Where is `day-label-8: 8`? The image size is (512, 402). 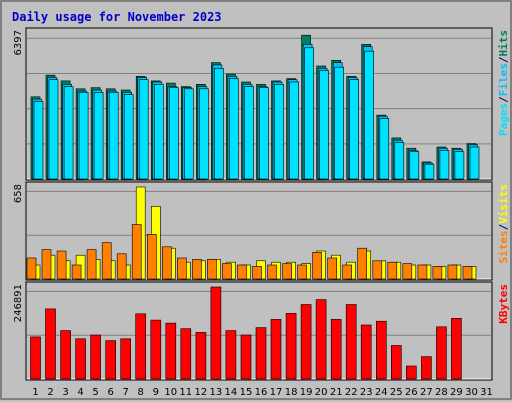
day-label-8: 8 is located at coordinates (141, 392).